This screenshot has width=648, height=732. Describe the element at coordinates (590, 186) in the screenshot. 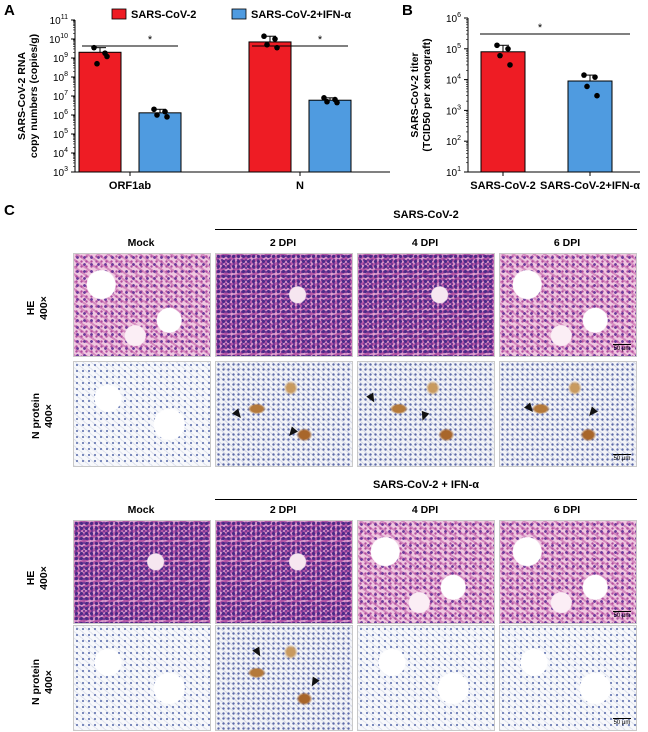

I see `x-tick-label: SARS-CoV-2+IFN-α` at that location.